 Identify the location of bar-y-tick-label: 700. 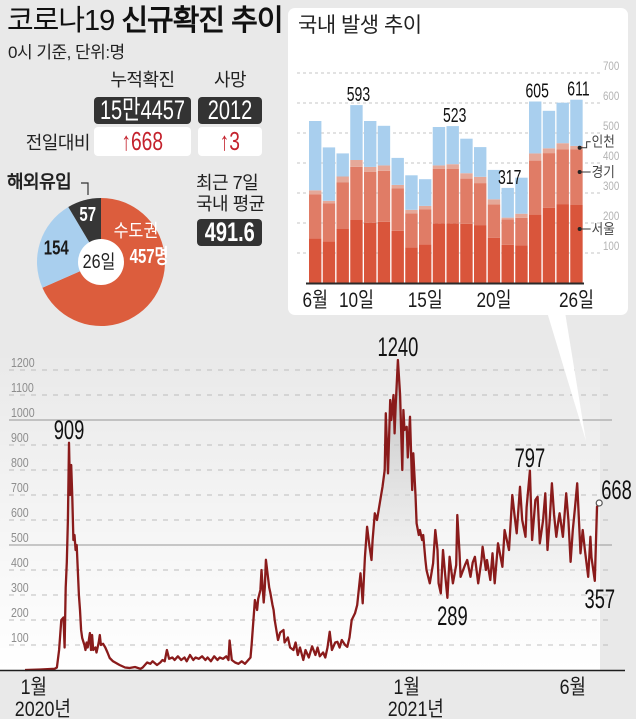
(611, 66).